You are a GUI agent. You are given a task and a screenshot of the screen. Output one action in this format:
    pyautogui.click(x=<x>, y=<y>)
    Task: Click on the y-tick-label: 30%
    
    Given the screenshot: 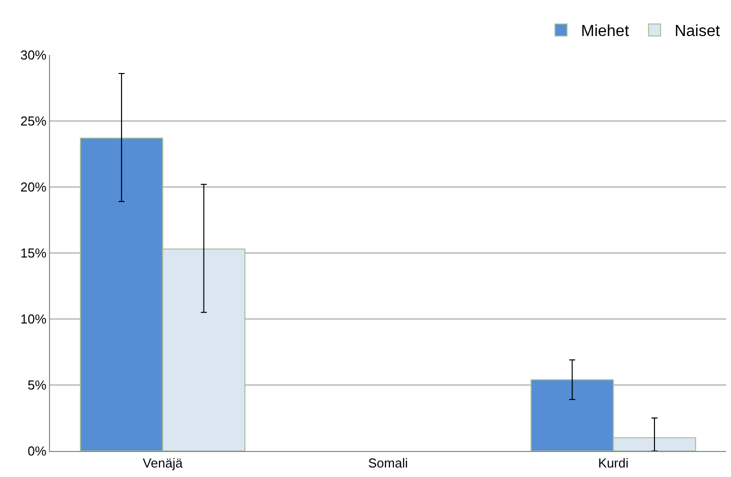 What is the action you would take?
    pyautogui.click(x=33, y=55)
    